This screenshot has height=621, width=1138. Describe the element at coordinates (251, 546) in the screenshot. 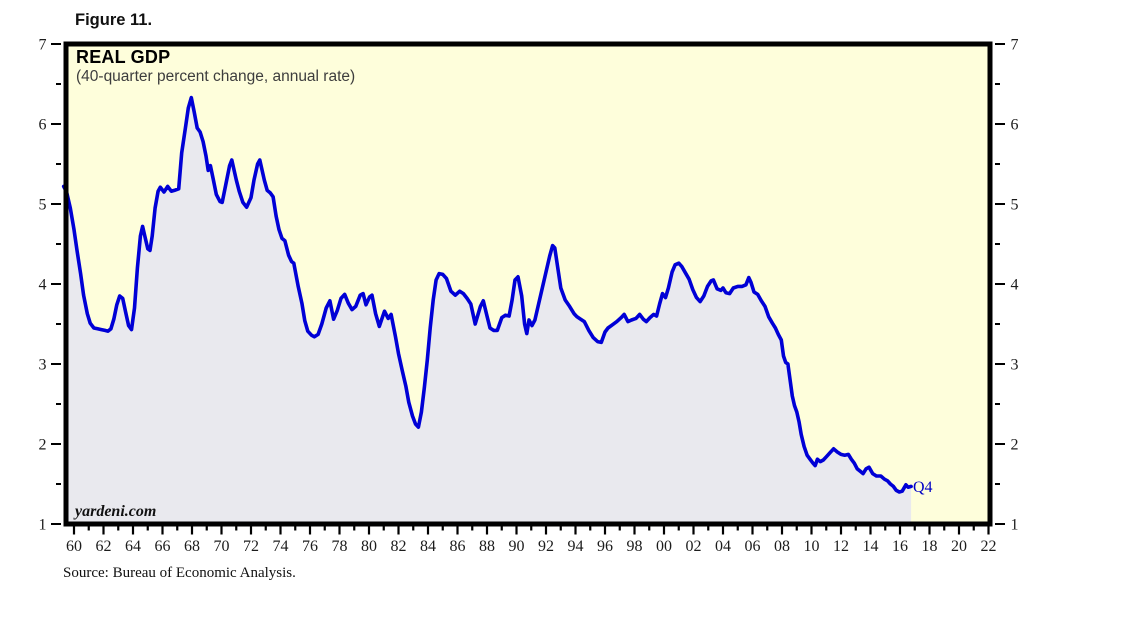

I see `x-tick-label: 72` at that location.